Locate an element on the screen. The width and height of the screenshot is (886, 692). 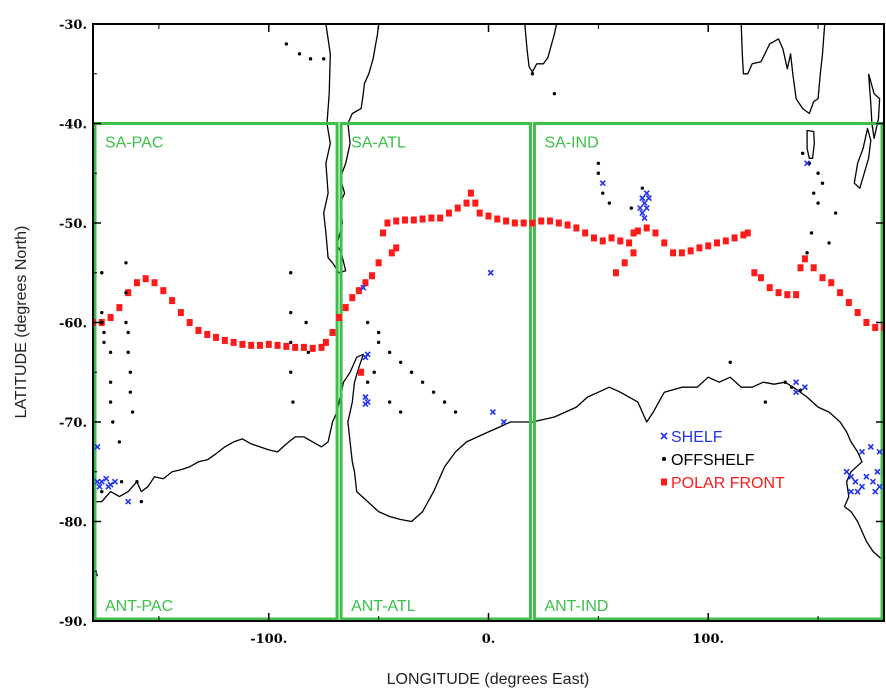
region-label-ant-ind: ANT-IND is located at coordinates (576, 606).